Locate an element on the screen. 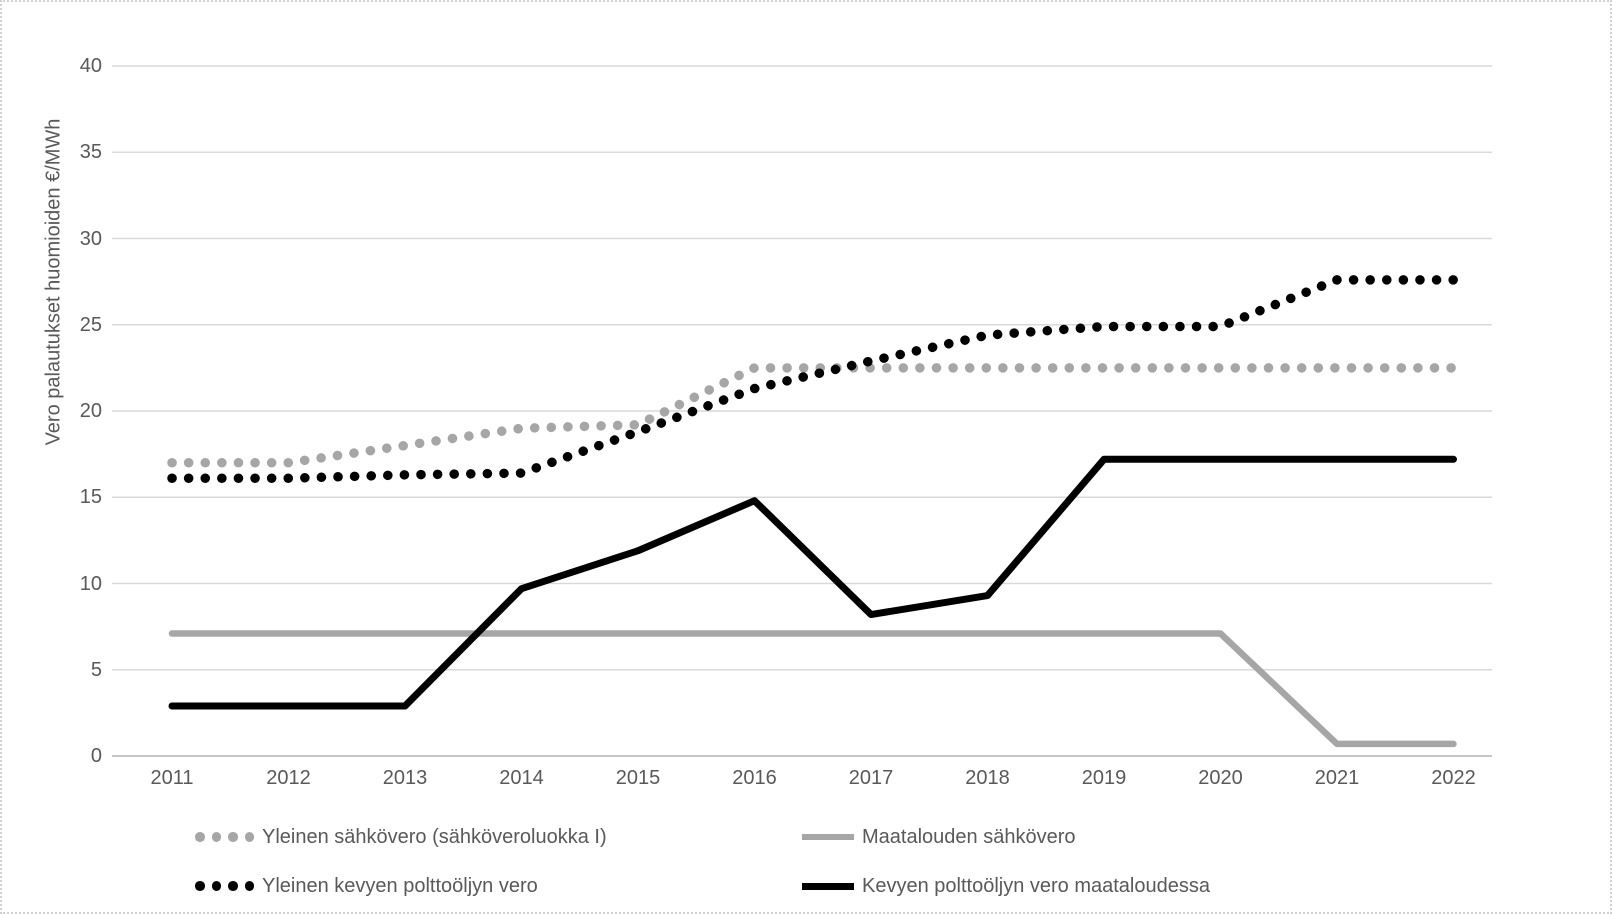 Image resolution: width=1612 pixels, height=914 pixels. y-tick-label-30: 30 is located at coordinates (90, 238).